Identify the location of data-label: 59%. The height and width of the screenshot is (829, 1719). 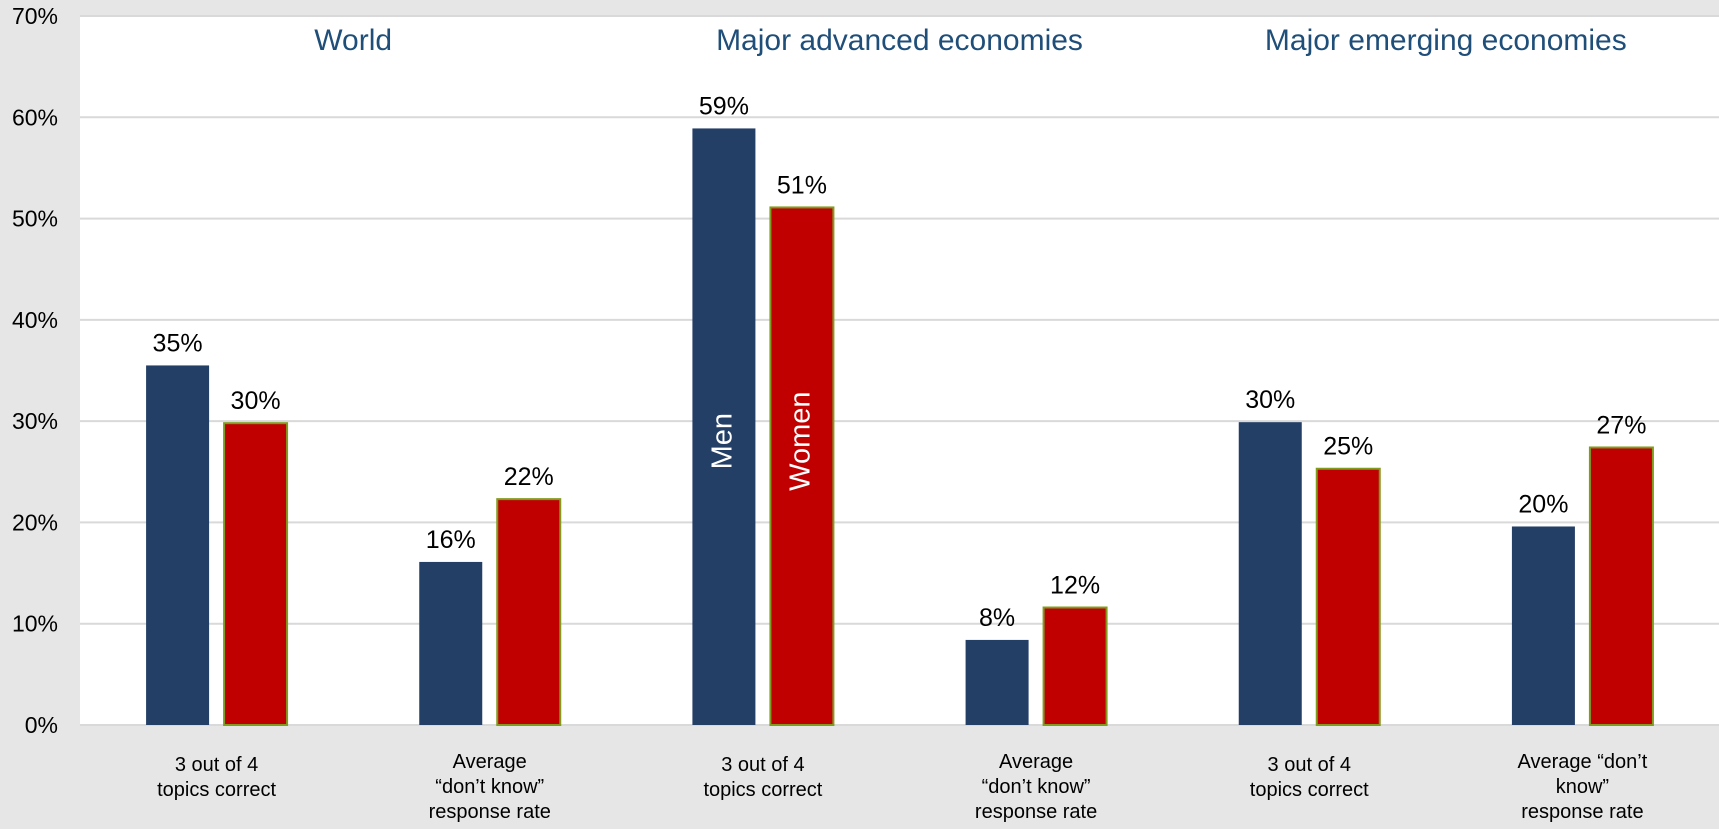
(724, 106).